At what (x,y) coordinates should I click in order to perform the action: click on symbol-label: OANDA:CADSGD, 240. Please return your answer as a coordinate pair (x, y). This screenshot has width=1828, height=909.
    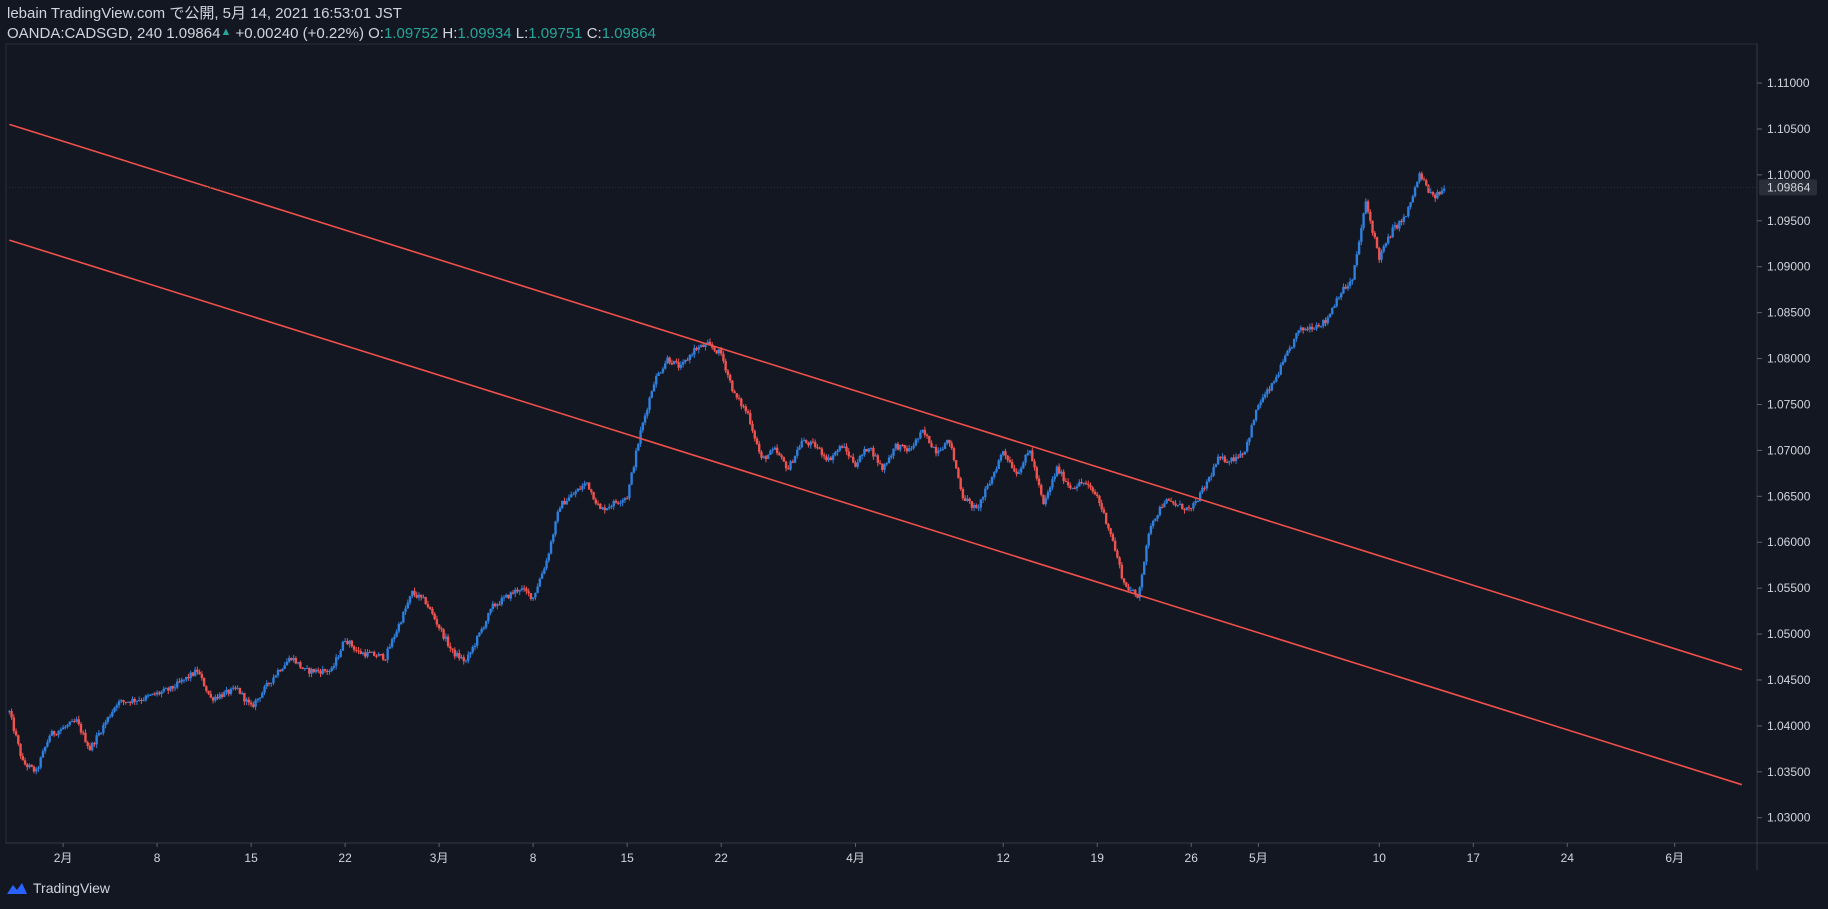
    Looking at the image, I should click on (85, 33).